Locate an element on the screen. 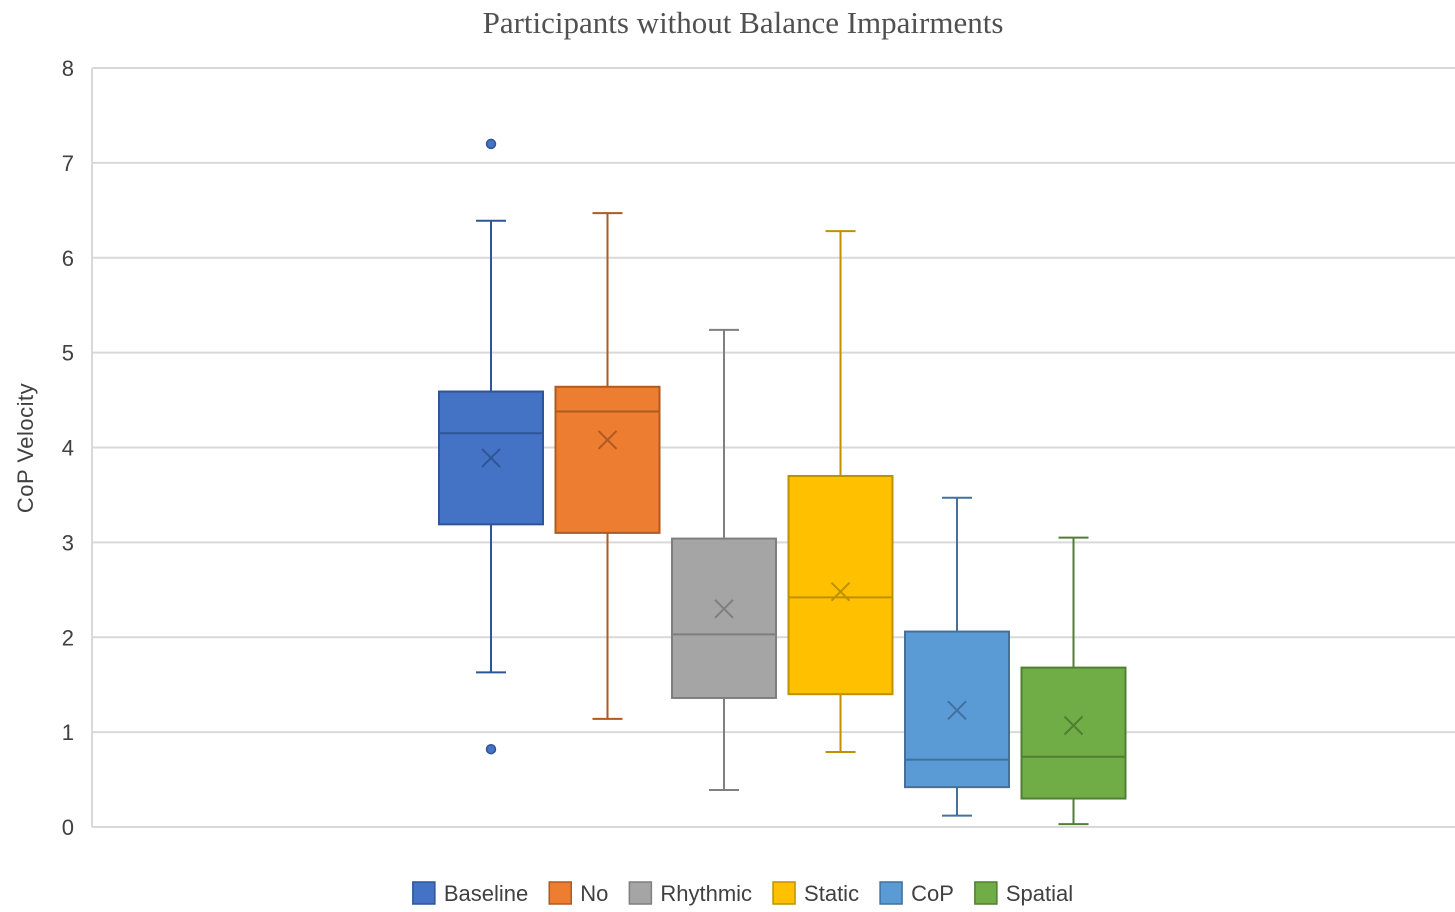 The width and height of the screenshot is (1455, 912). no-iqr-box is located at coordinates (607, 459).